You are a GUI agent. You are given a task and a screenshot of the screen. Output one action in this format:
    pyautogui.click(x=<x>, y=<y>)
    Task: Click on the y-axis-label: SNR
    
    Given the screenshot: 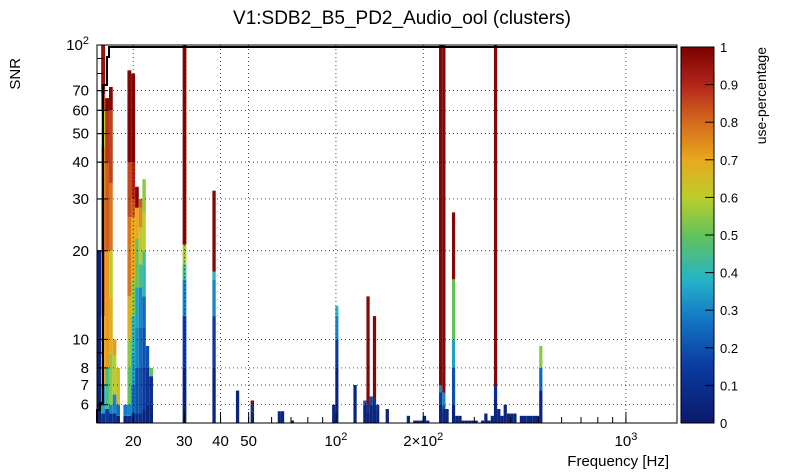 What is the action you would take?
    pyautogui.click(x=15, y=74)
    